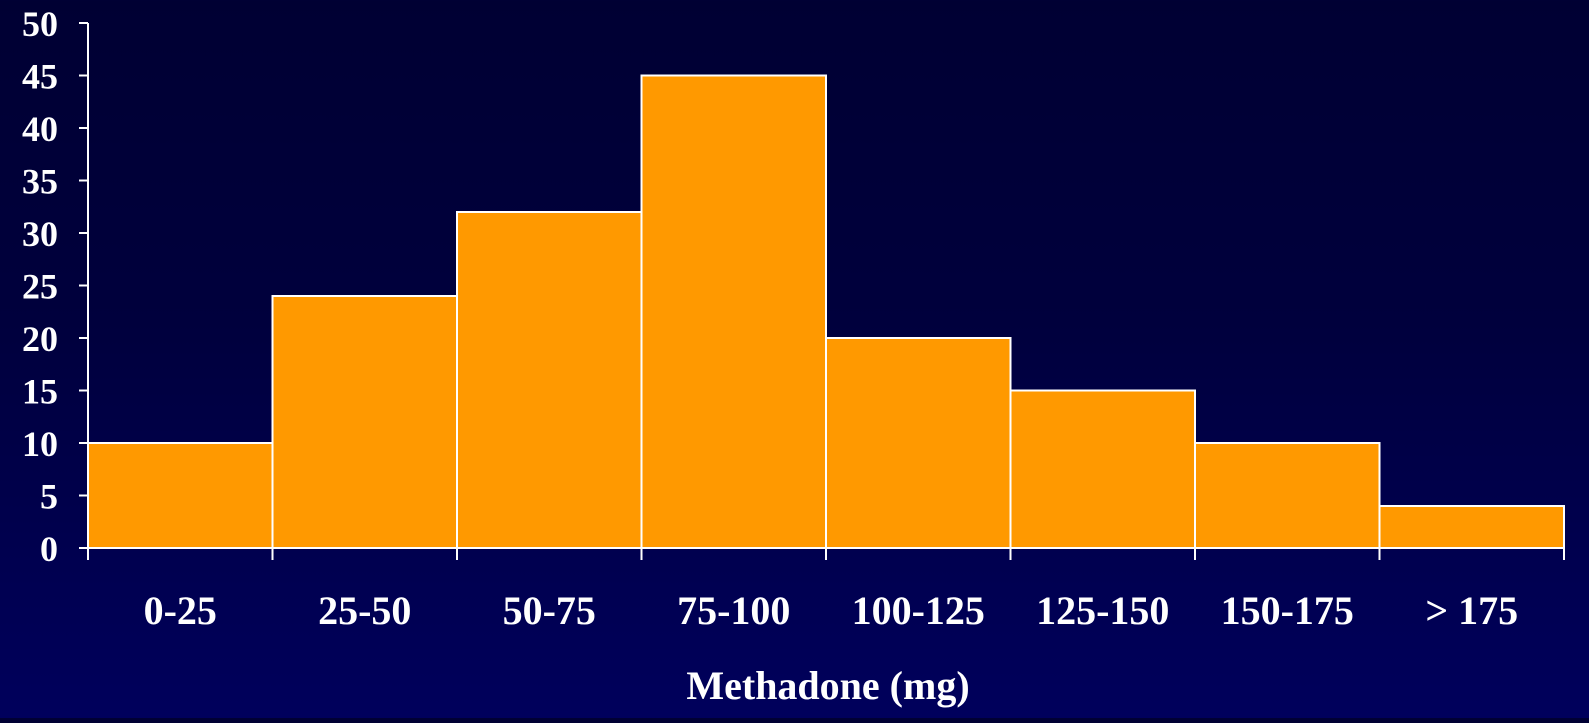 The height and width of the screenshot is (723, 1589). I want to click on y-tick-label: 50, so click(40, 24).